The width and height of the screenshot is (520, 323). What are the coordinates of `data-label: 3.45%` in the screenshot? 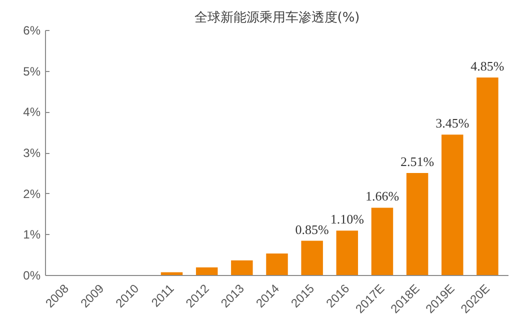 It's located at (453, 123).